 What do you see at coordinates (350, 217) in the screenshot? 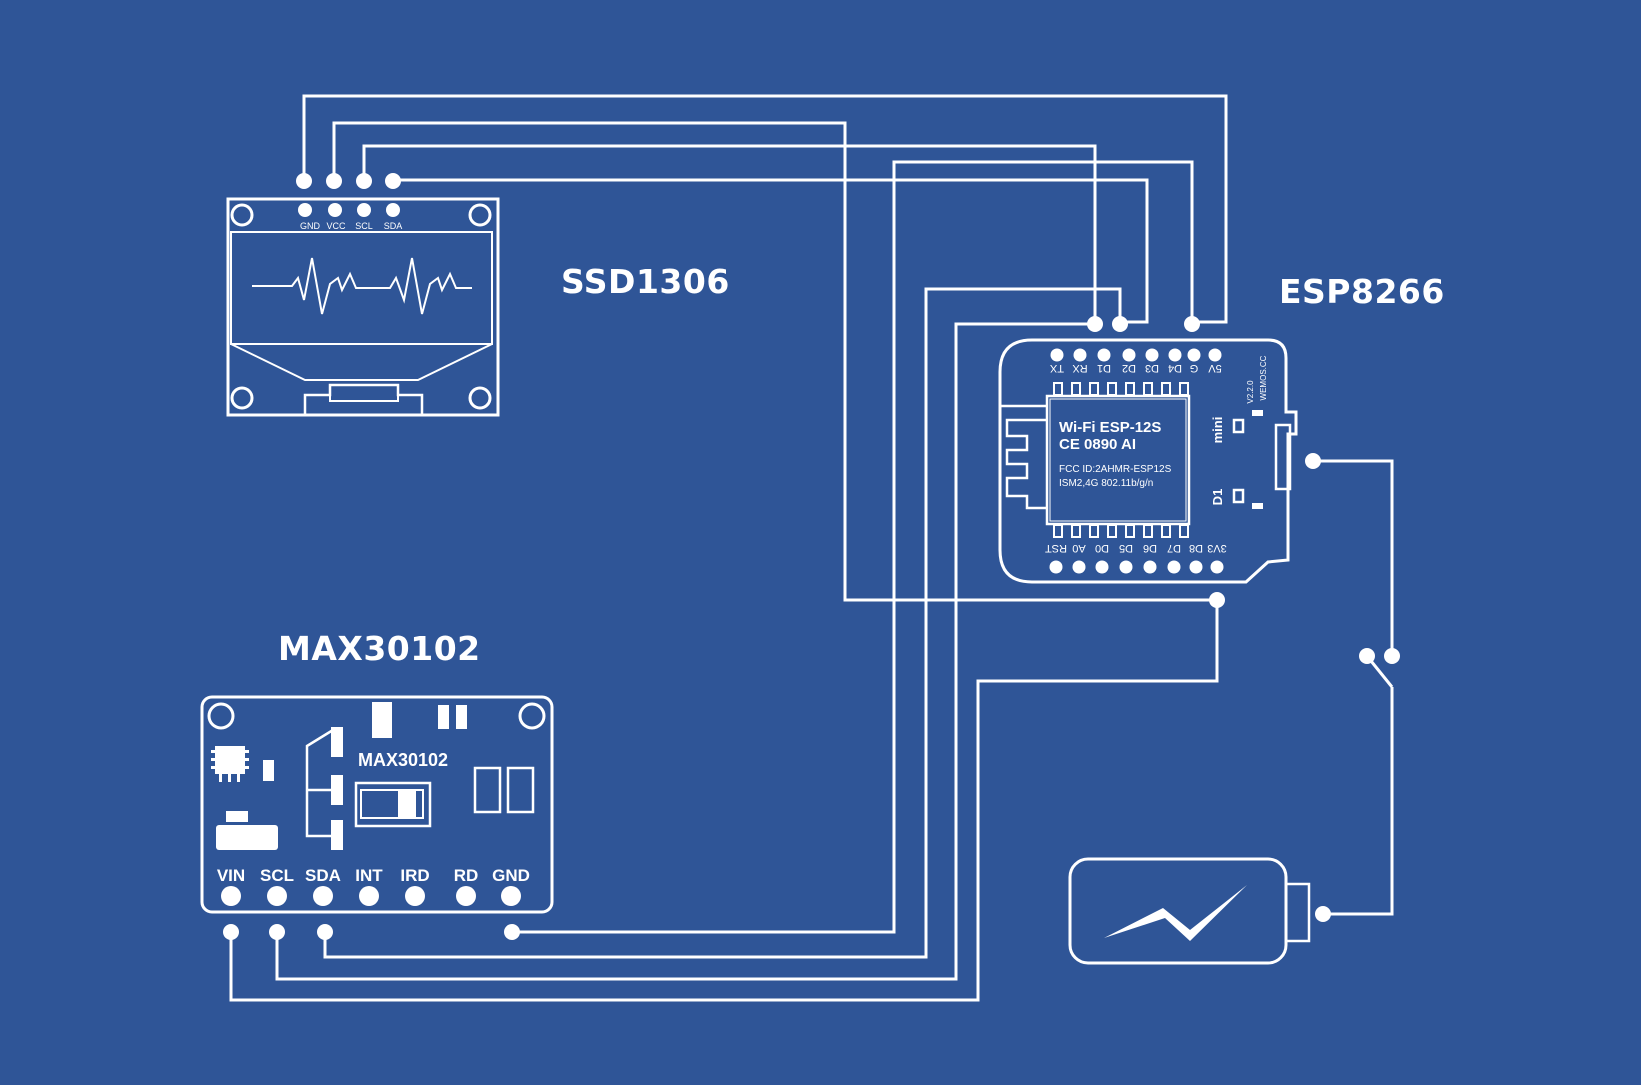
I see `oled-pins: GND VCC SCL SDA` at bounding box center [350, 217].